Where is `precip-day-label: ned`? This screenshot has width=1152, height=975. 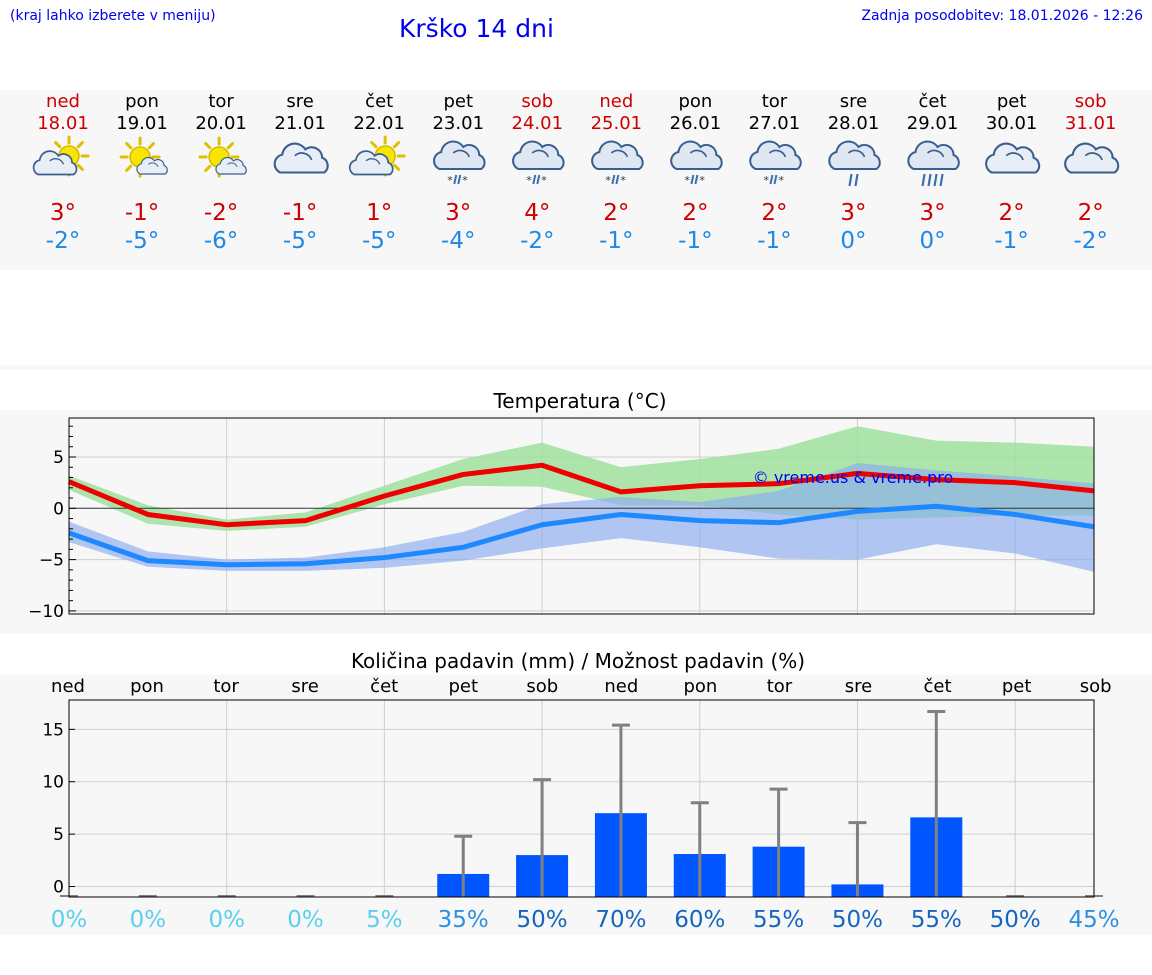 precip-day-label: ned is located at coordinates (68, 686).